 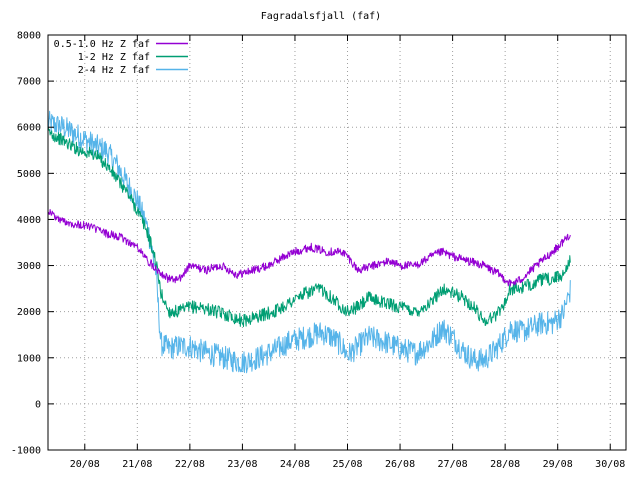 I want to click on legend-label: 1-2 Hz Z faf, so click(x=114, y=57).